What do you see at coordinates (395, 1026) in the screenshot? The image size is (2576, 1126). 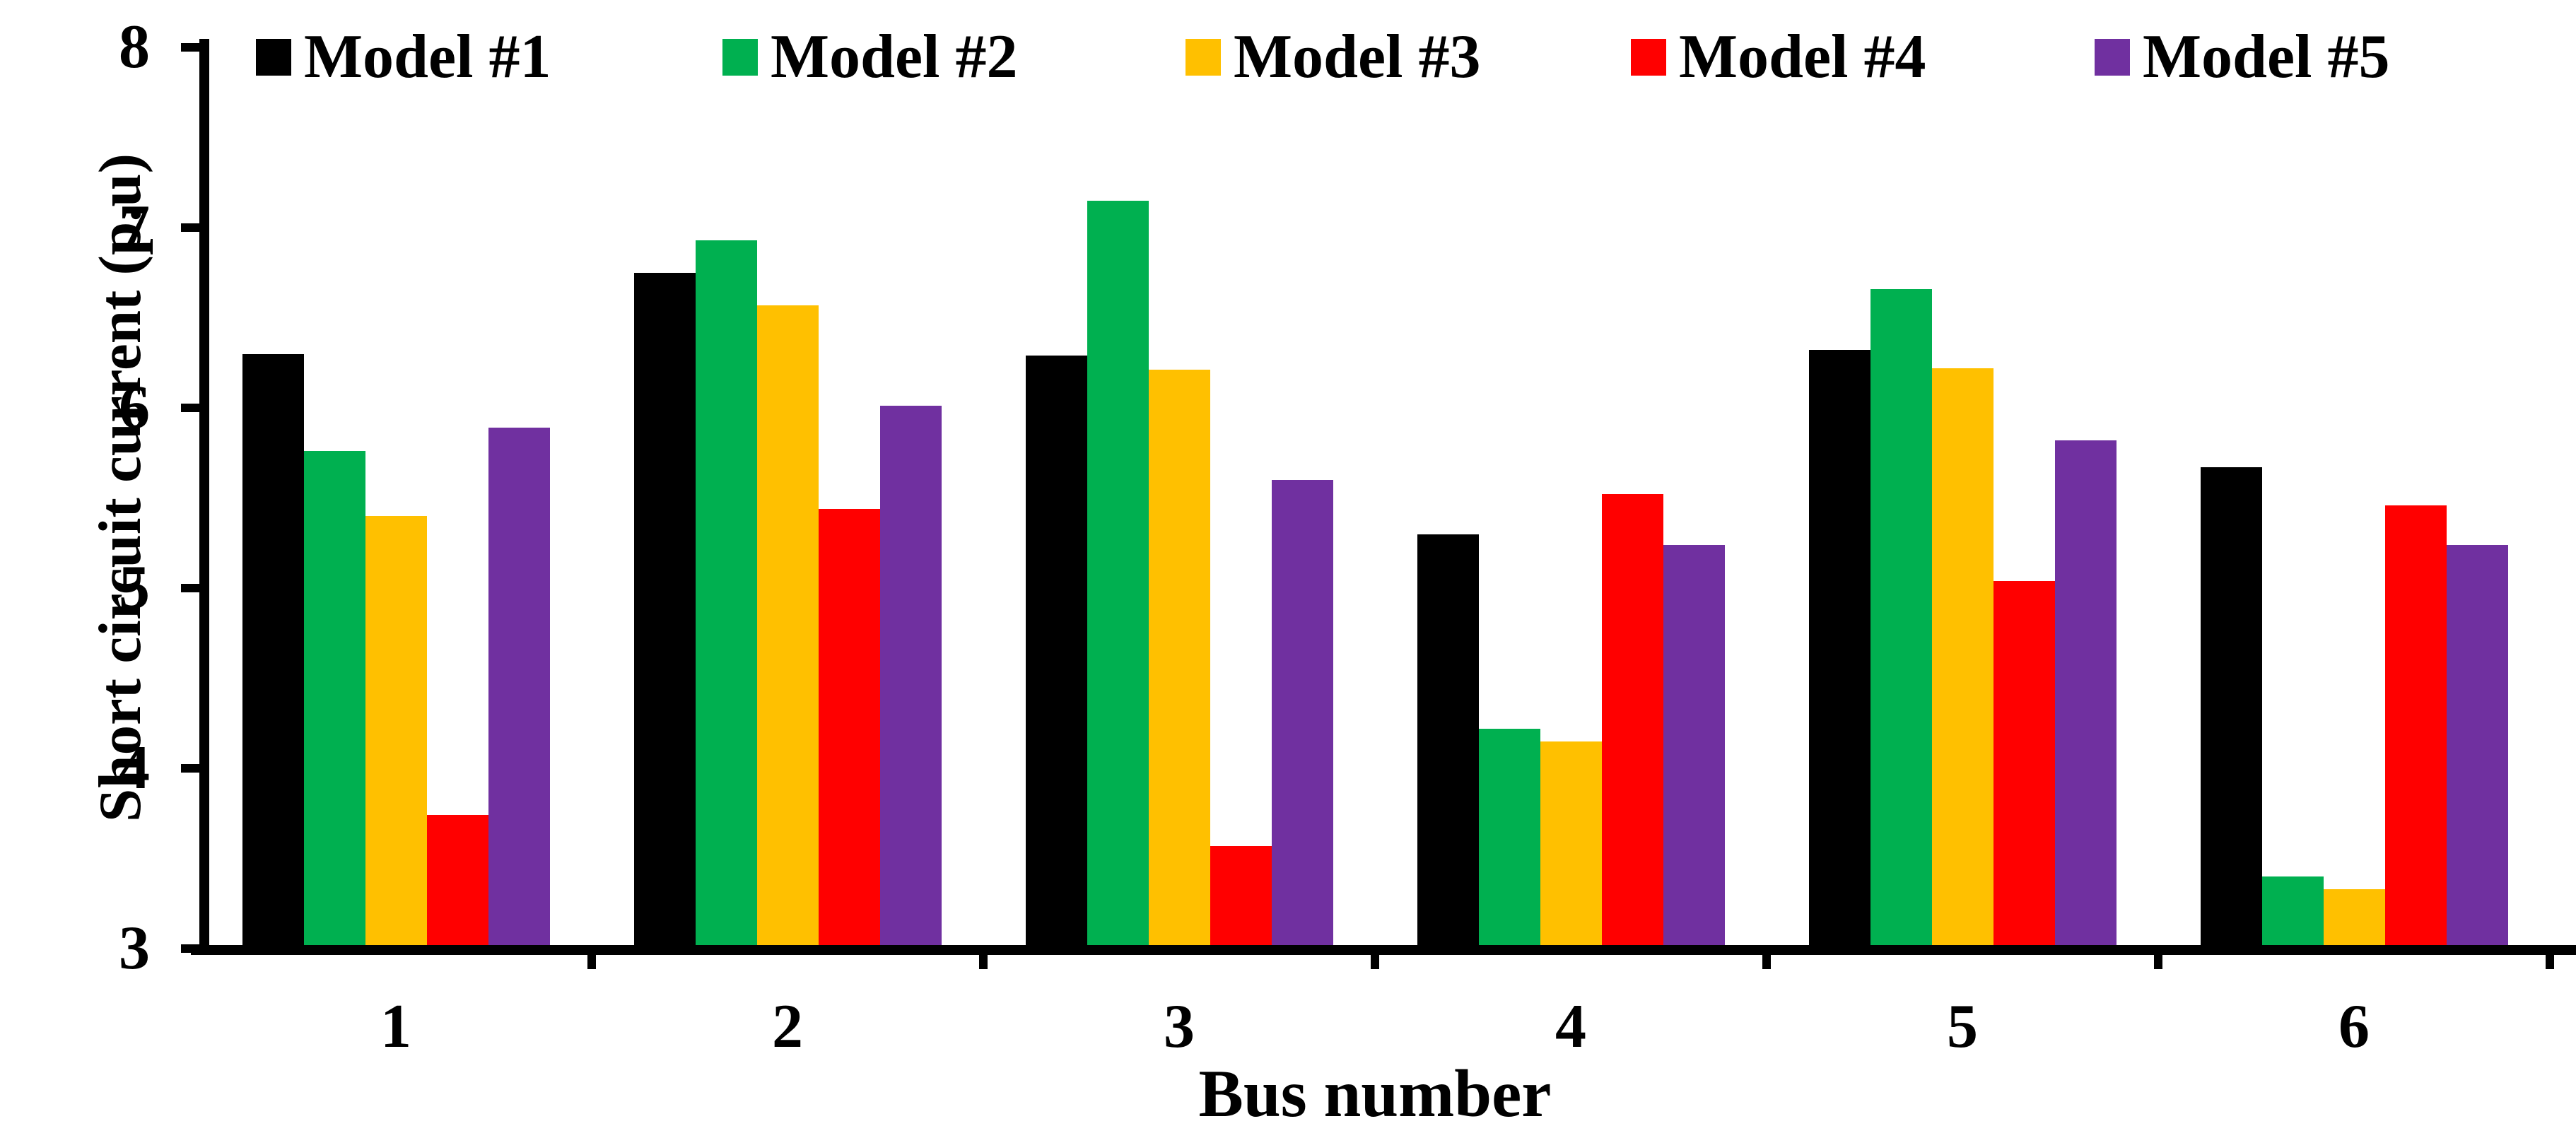 I see `x-category-label-1: 1` at bounding box center [395, 1026].